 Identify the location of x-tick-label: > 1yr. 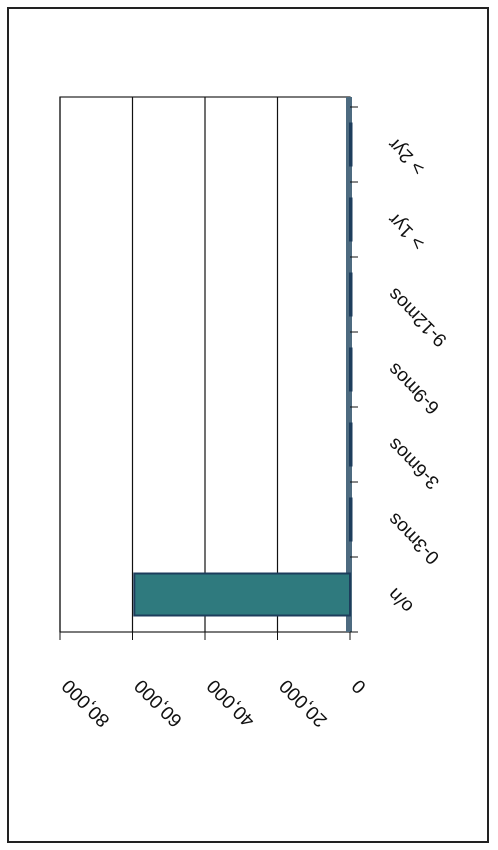
(407, 231).